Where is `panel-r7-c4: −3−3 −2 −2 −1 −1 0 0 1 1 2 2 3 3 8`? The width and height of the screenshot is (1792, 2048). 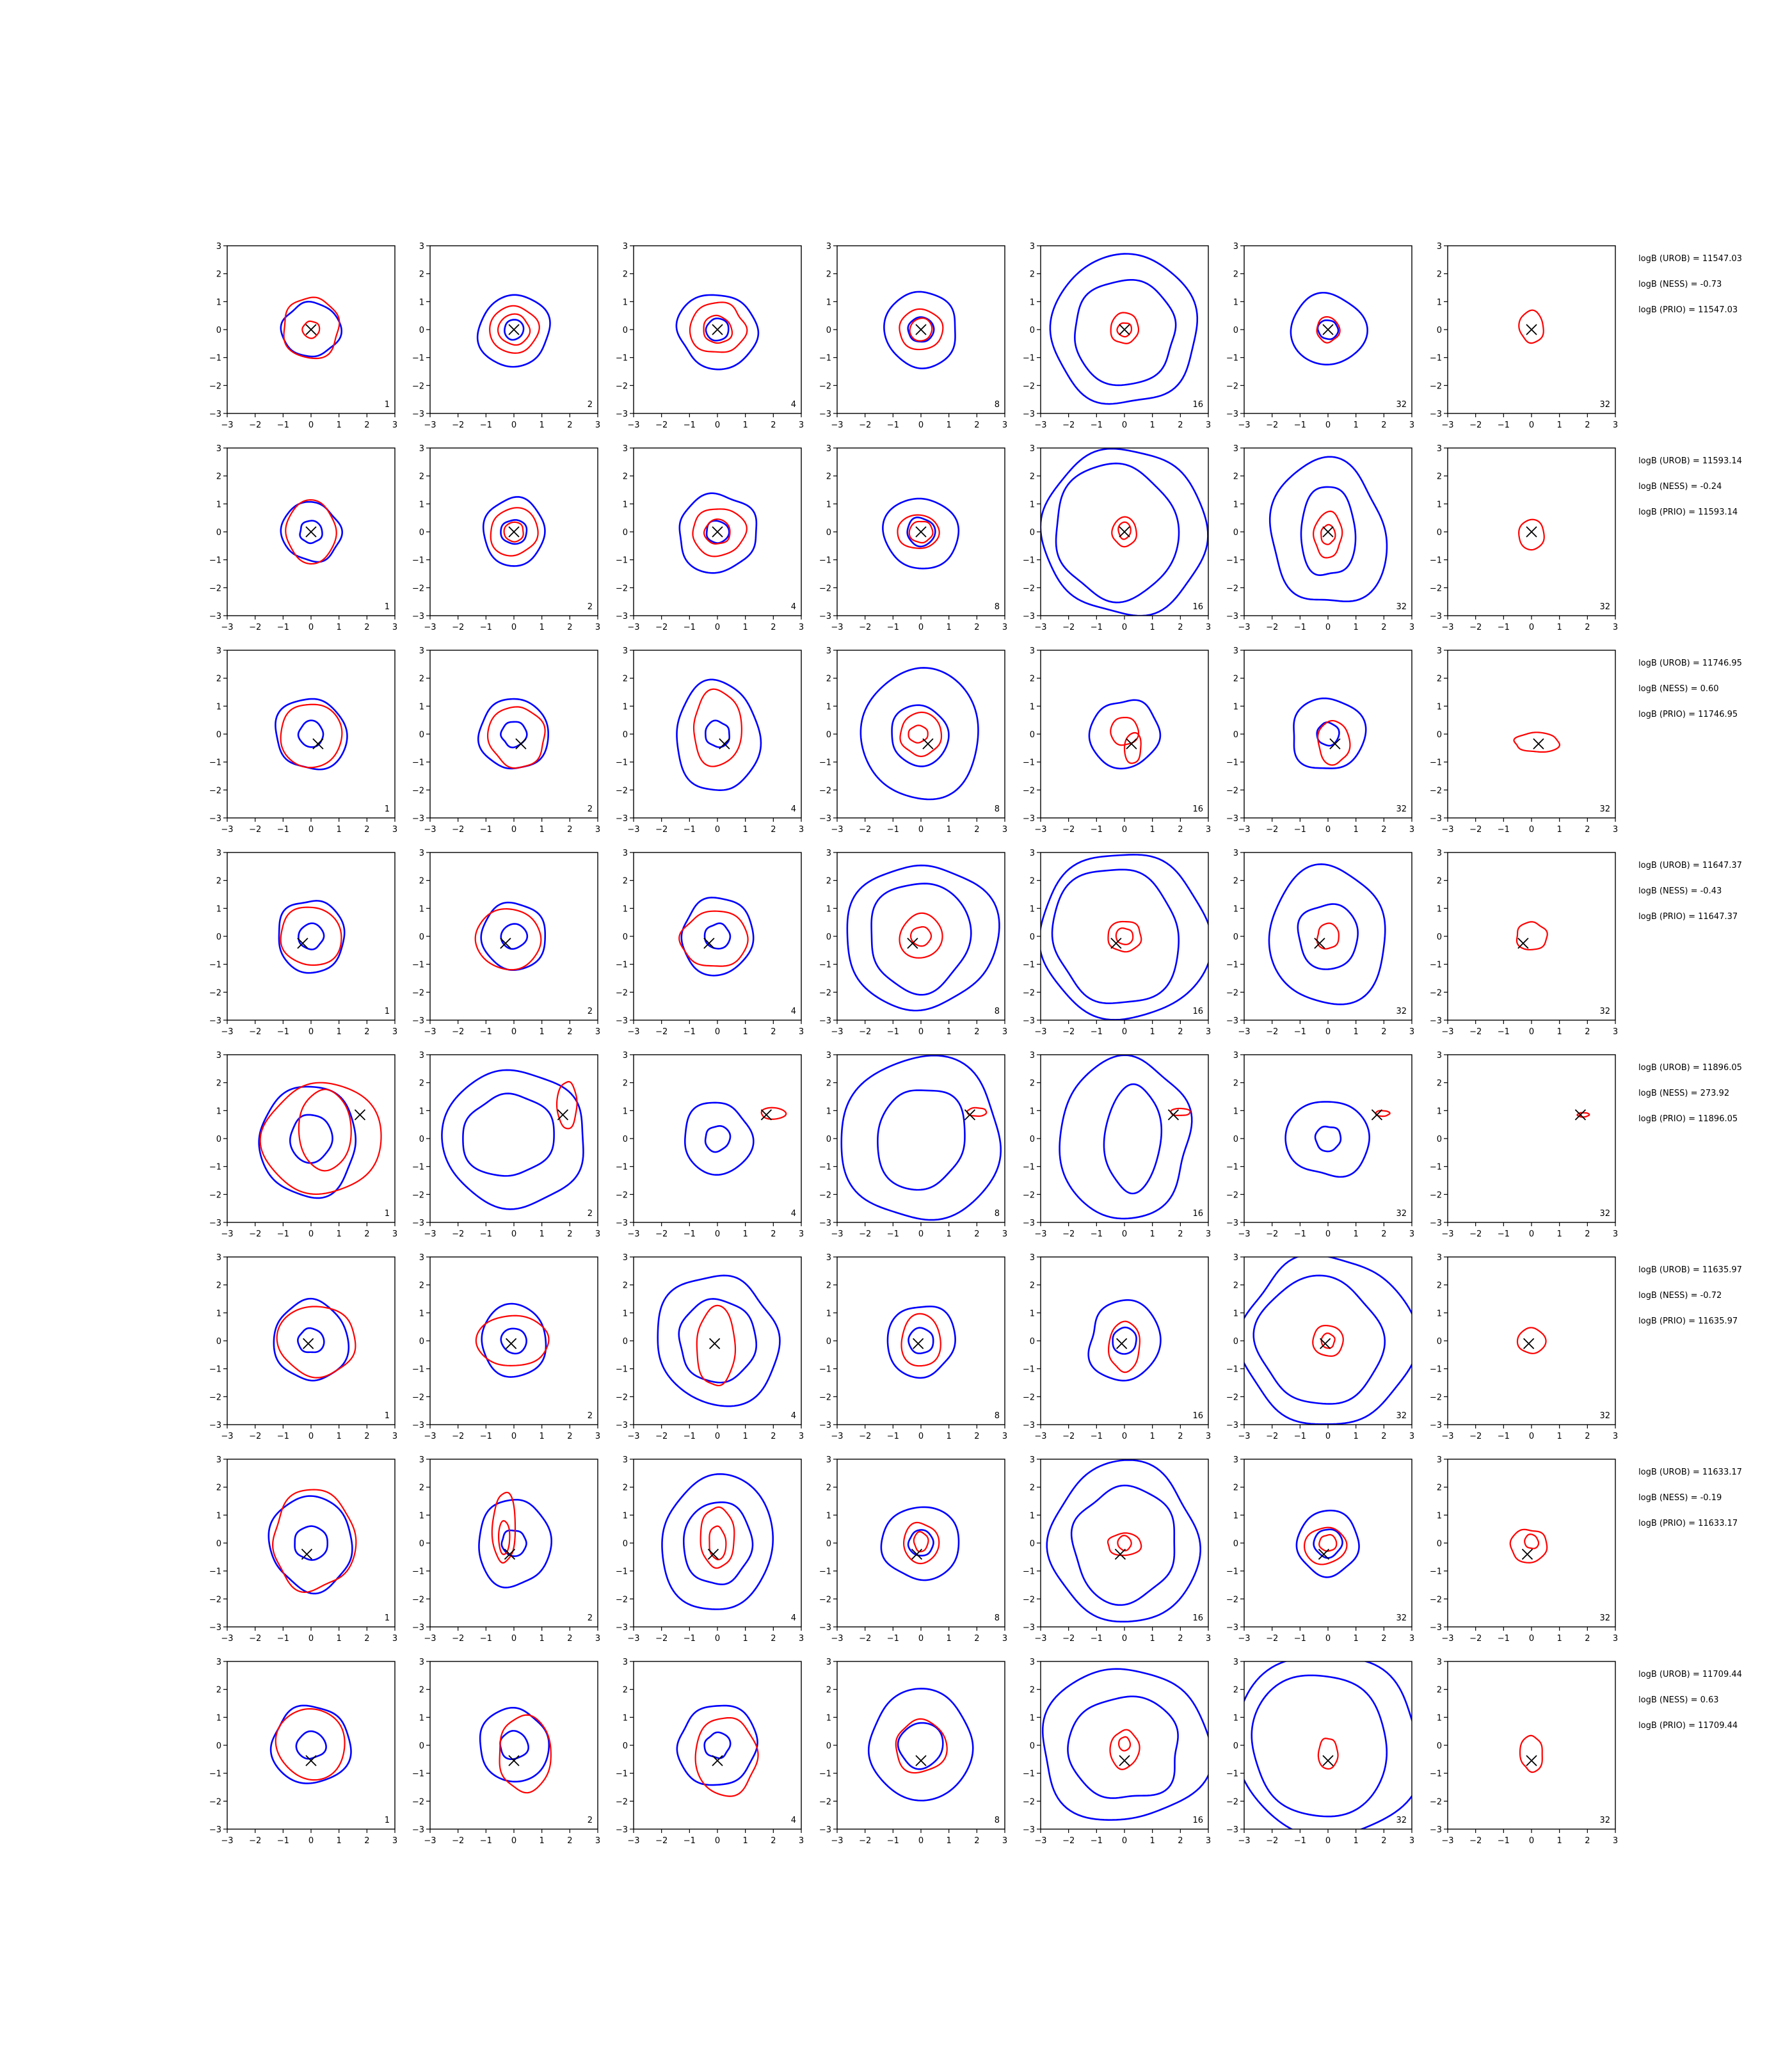
panel-r7-c4: −3−3 −2 −2 −1 −1 0 0 1 1 2 2 3 3 8 is located at coordinates (913, 1549).